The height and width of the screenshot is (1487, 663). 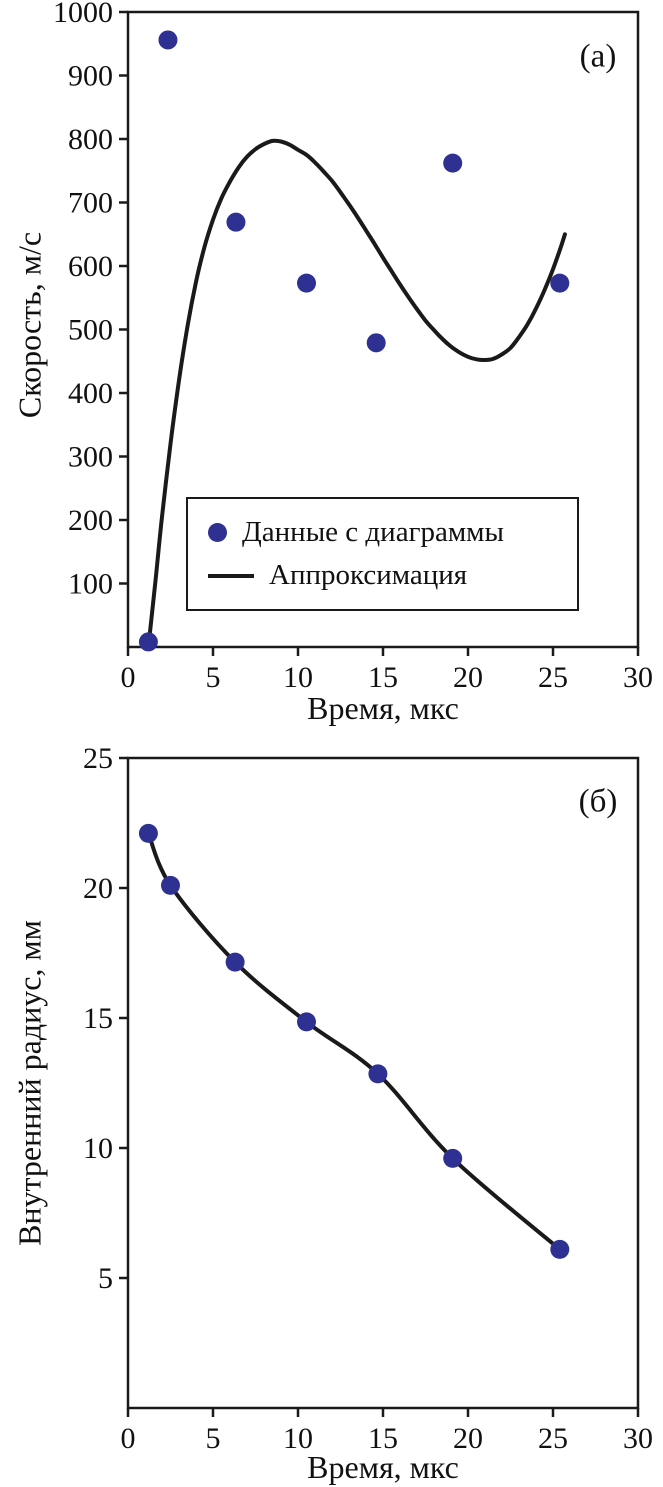 What do you see at coordinates (90, 76) in the screenshot?
I see `svg-text: 900` at bounding box center [90, 76].